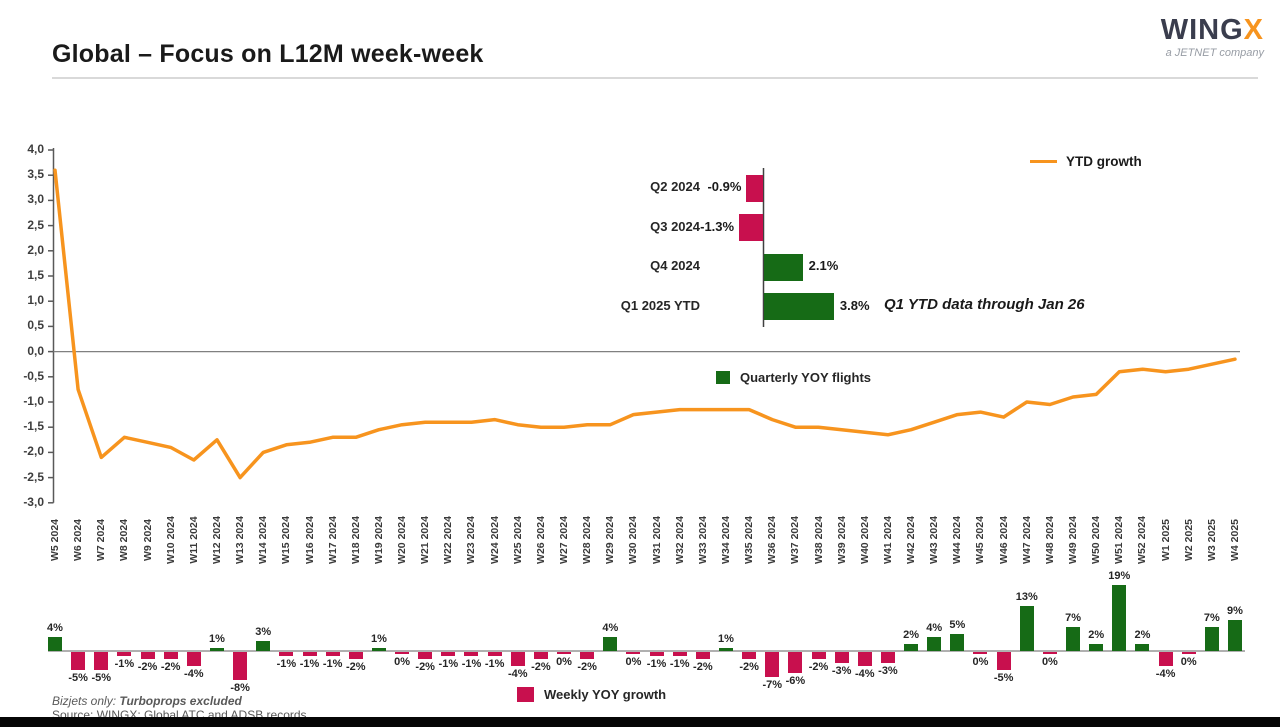 Image resolution: width=1280 pixels, height=727 pixels. I want to click on x-axis-week-label: W16 2024, so click(309, 540).